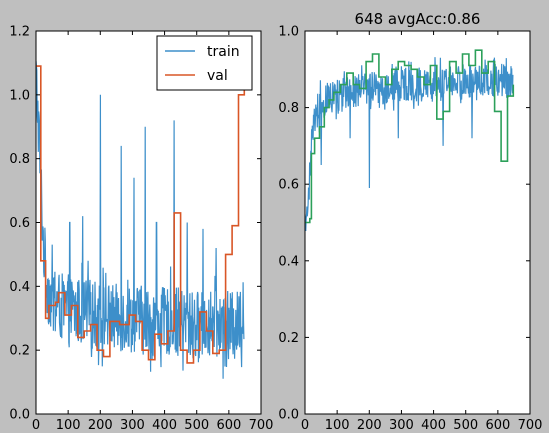 The image size is (549, 433). Describe the element at coordinates (369, 425) in the screenshot. I see `right-xtick-label: 200` at that location.